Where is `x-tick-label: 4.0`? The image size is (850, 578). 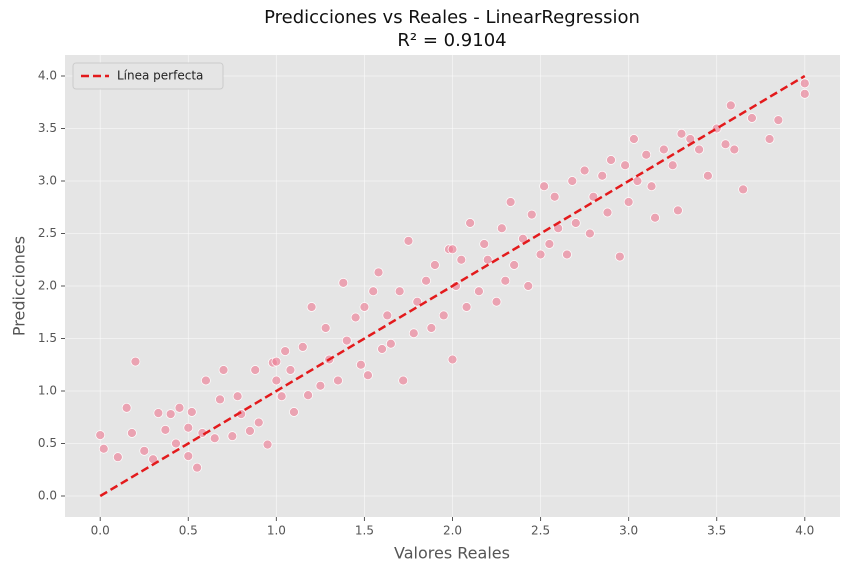 x-tick-label: 4.0 is located at coordinates (804, 531).